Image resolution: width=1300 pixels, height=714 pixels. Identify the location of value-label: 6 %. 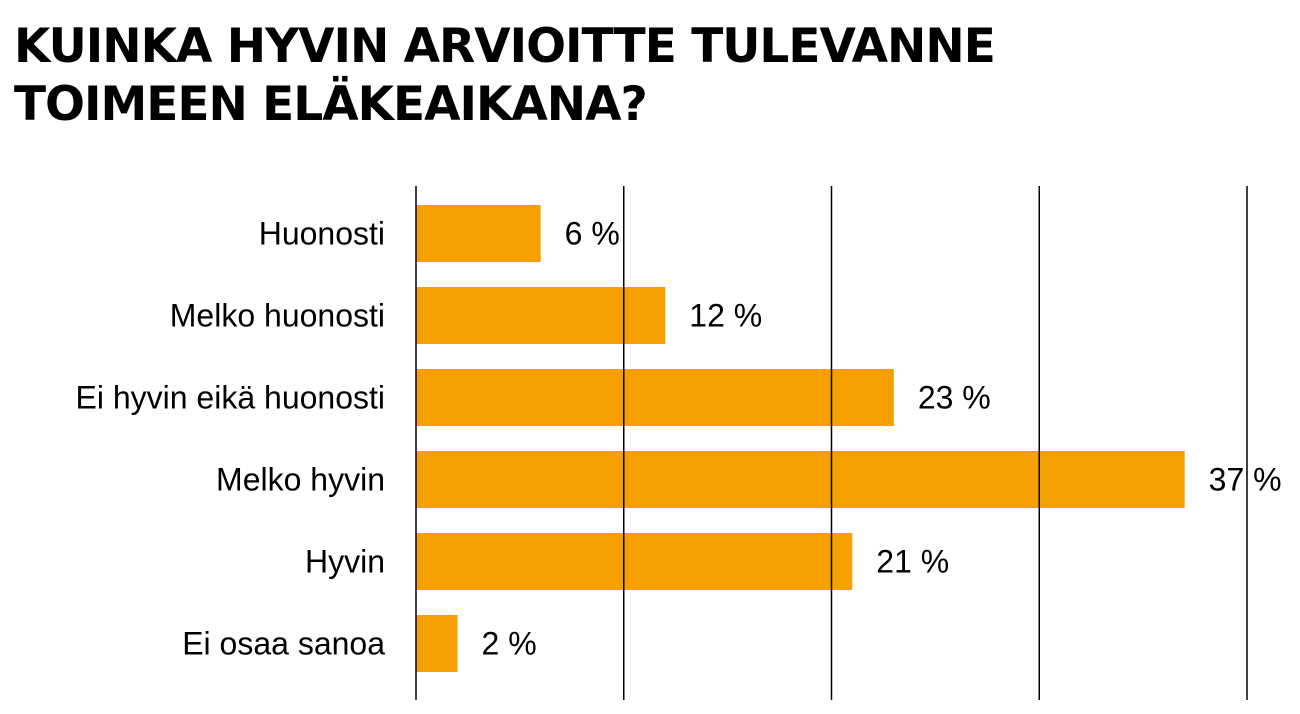
(592, 234).